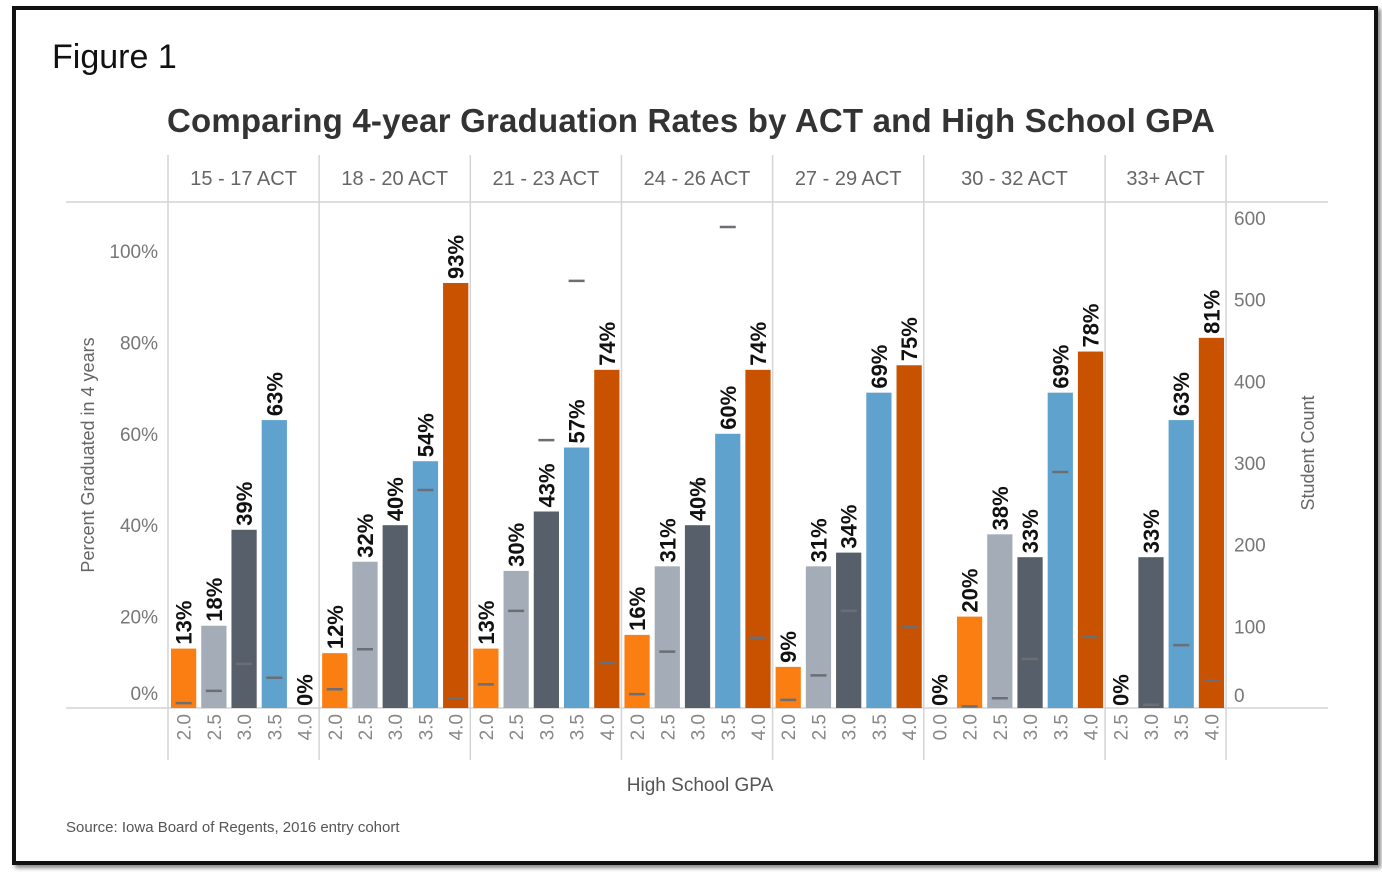 The height and width of the screenshot is (876, 1382). I want to click on bar-value-label: 34%, so click(849, 527).